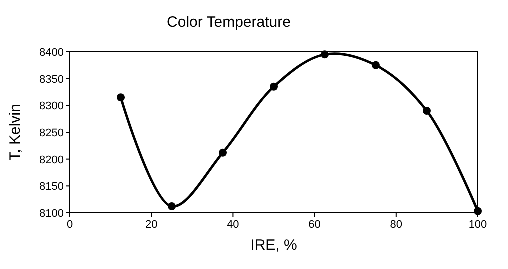 The width and height of the screenshot is (508, 269). What do you see at coordinates (314, 225) in the screenshot?
I see `x-tick-label: 60` at bounding box center [314, 225].